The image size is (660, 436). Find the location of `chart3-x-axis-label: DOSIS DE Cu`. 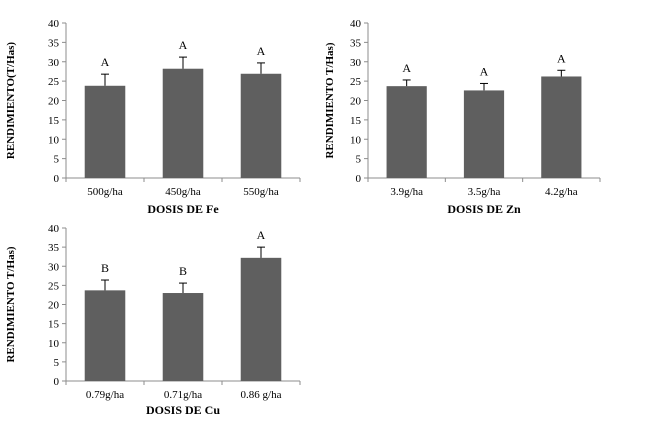

chart3-x-axis-label: DOSIS DE Cu is located at coordinates (183, 410).